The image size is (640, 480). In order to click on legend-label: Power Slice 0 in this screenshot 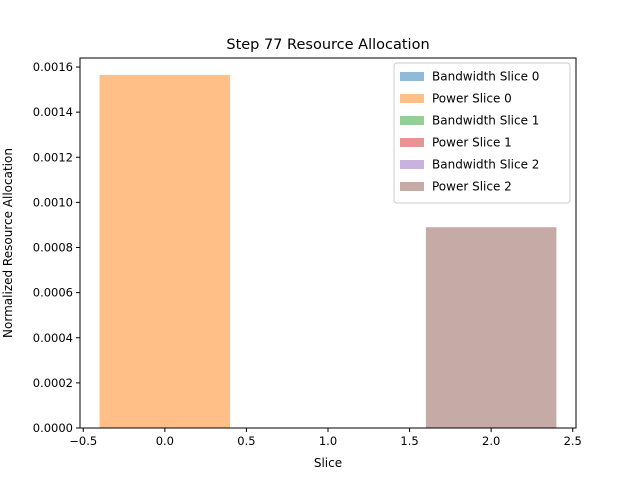, I will do `click(472, 99)`.